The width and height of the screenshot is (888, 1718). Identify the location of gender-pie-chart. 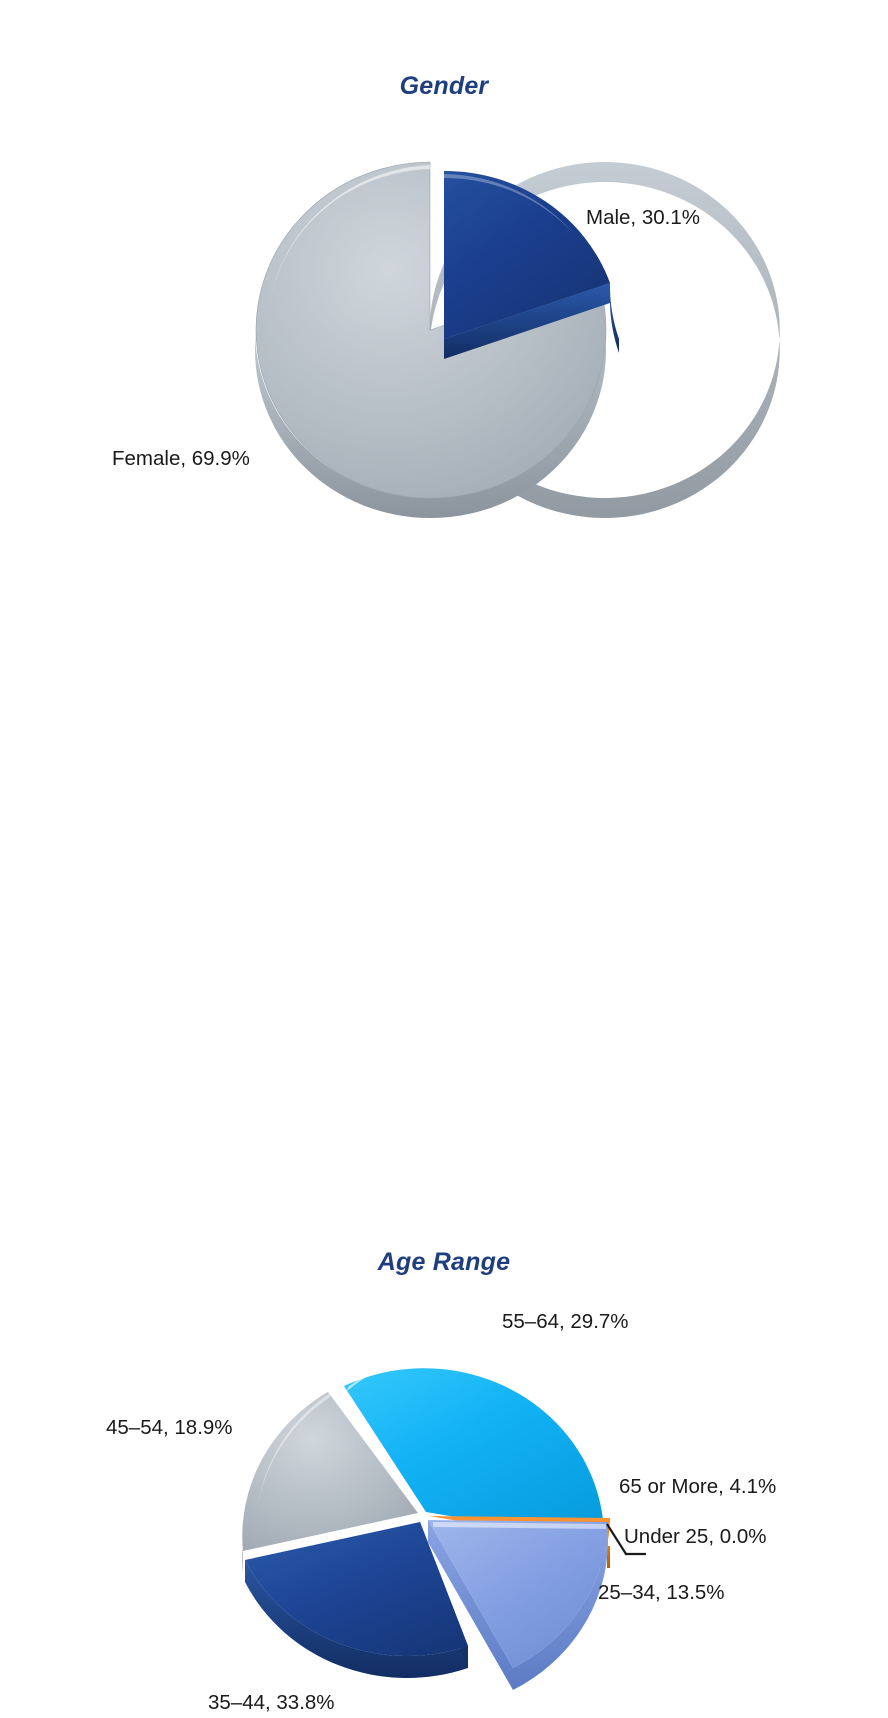
(517, 340).